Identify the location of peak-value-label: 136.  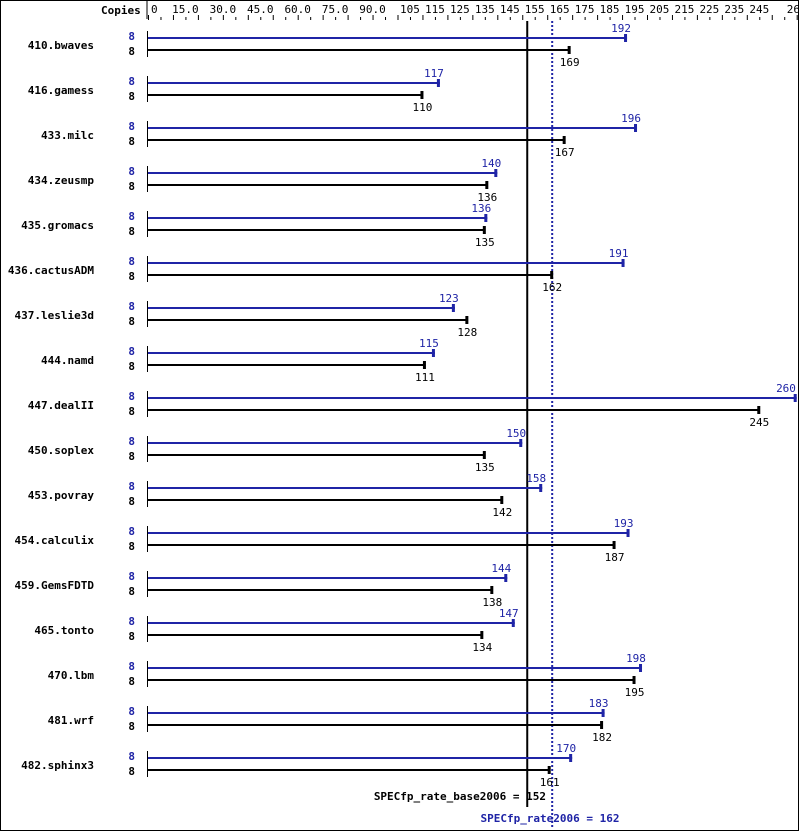
(481, 208).